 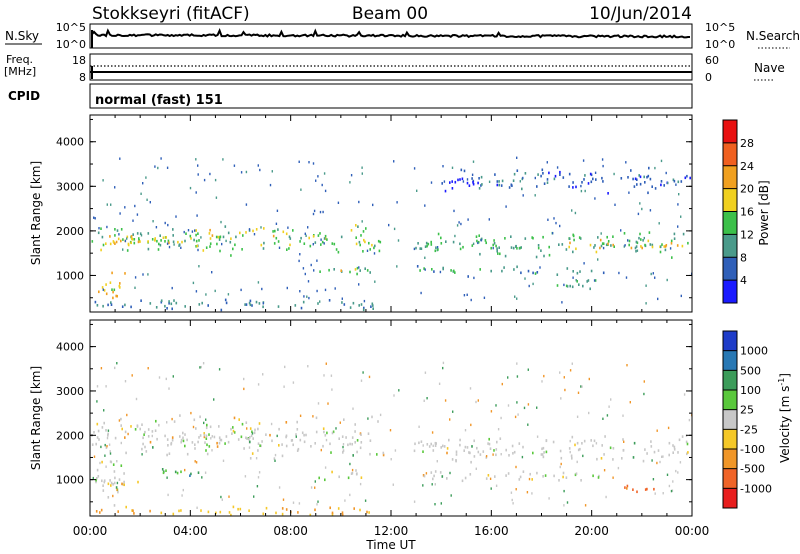 I want to click on power-colorbar-swatch, so click(x=730, y=200).